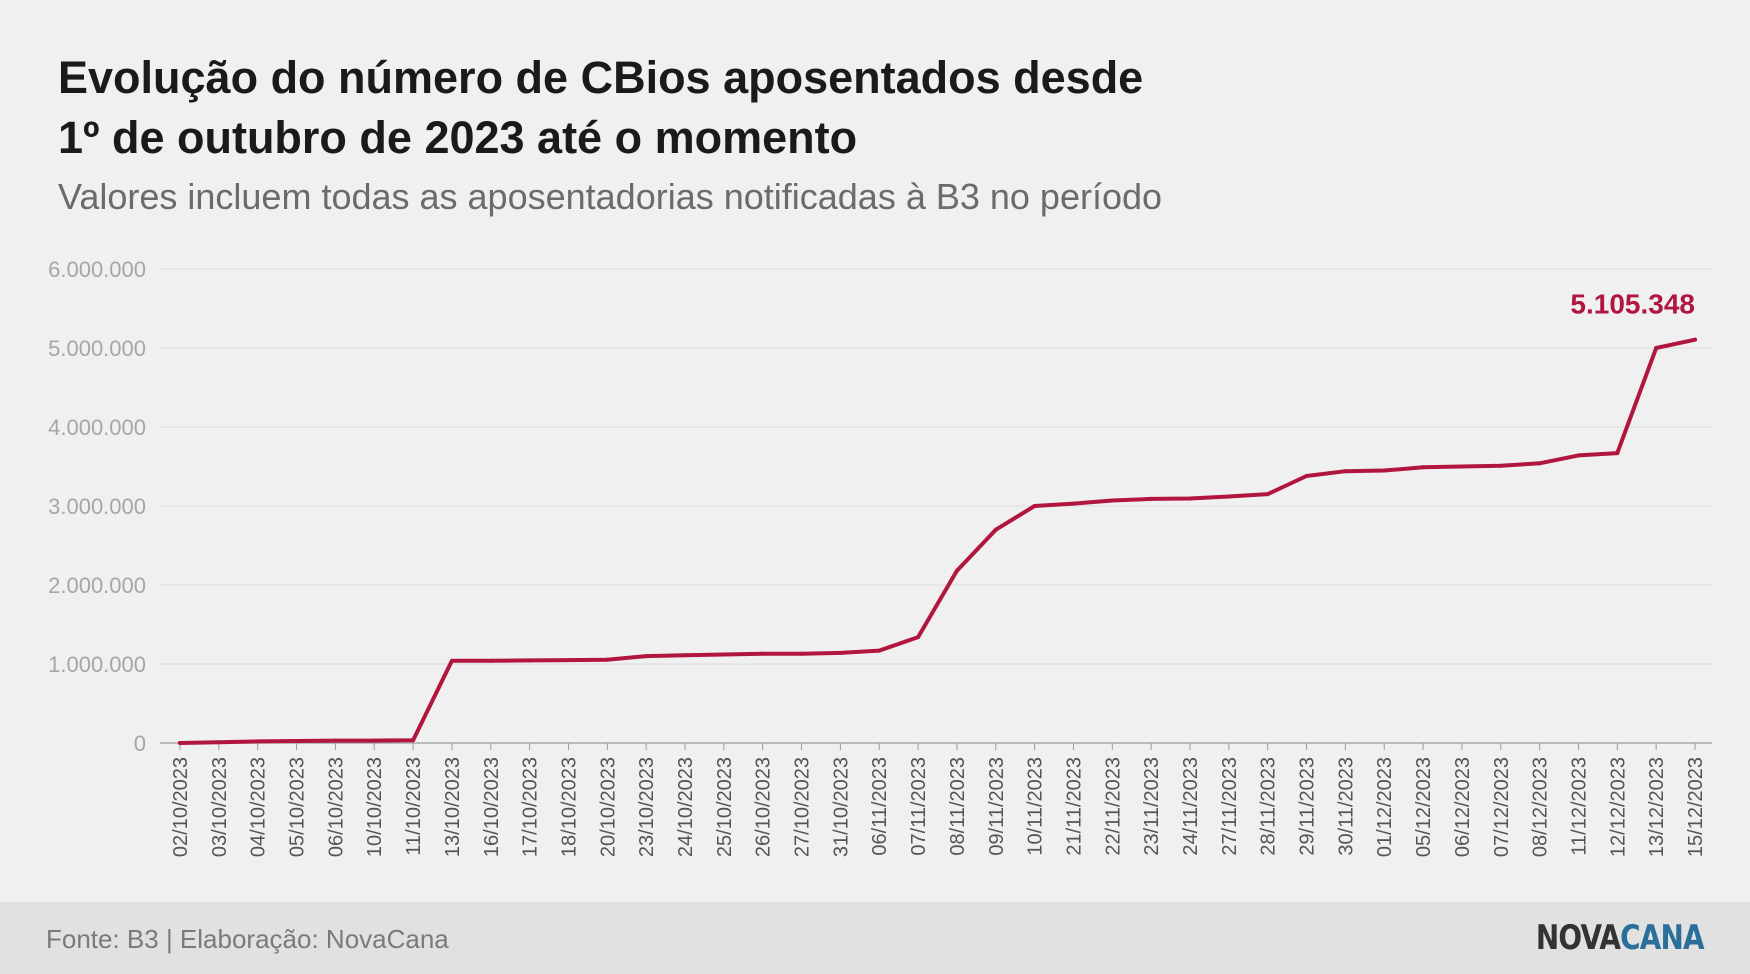 The height and width of the screenshot is (974, 1750). I want to click on last-value-label: 5.105.348, so click(1632, 304).